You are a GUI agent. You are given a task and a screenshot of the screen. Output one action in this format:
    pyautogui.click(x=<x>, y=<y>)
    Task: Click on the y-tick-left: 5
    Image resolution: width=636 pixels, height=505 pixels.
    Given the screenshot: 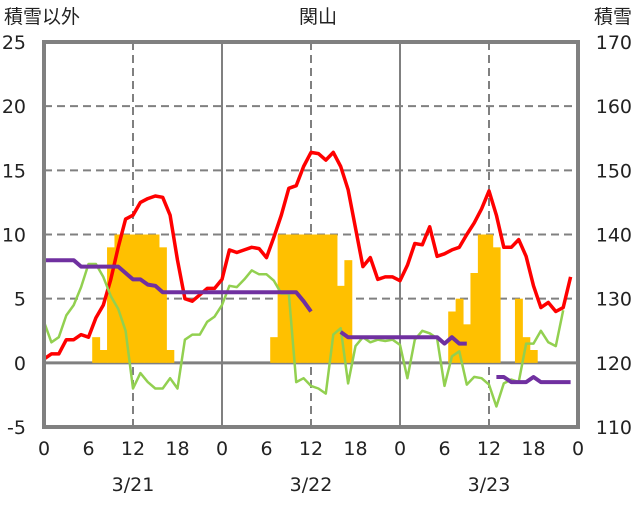 What is the action you would take?
    pyautogui.click(x=20, y=300)
    